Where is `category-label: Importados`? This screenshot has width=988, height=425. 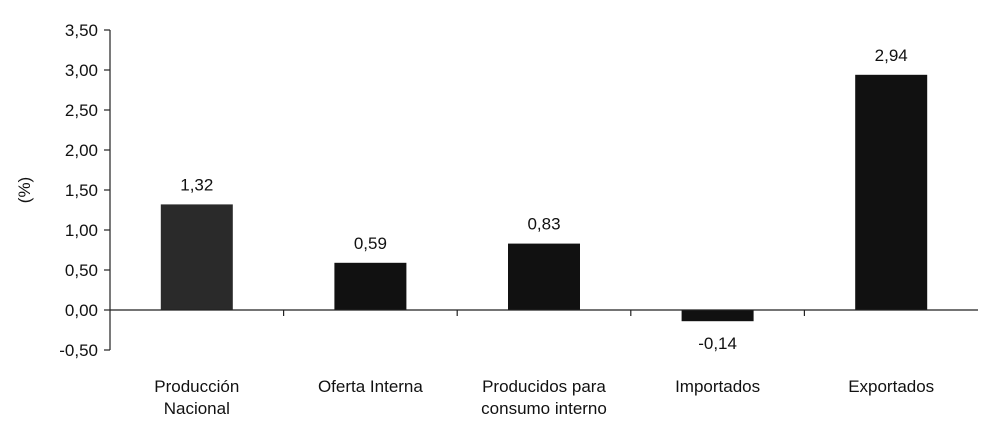
category-label: Importados is located at coordinates (717, 386).